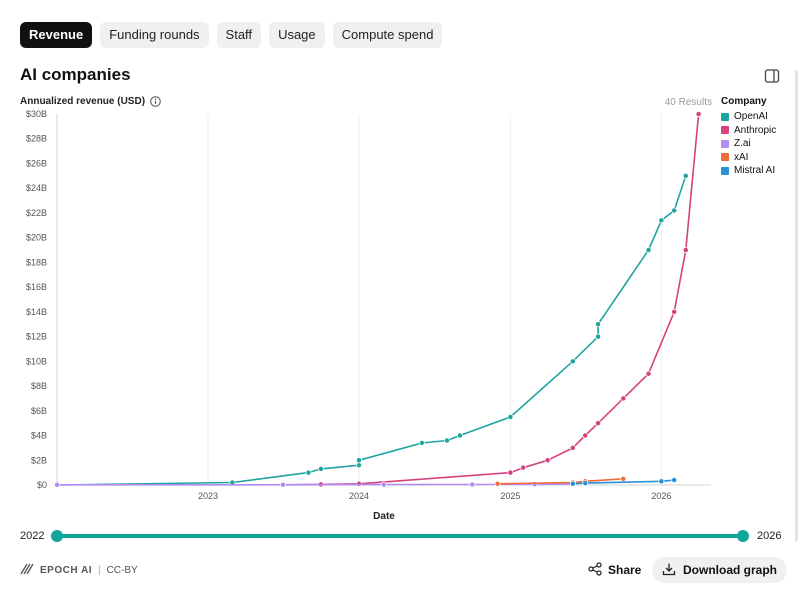 The width and height of the screenshot is (800, 600). Describe the element at coordinates (208, 496) in the screenshot. I see `x-tick-label: 2023` at that location.